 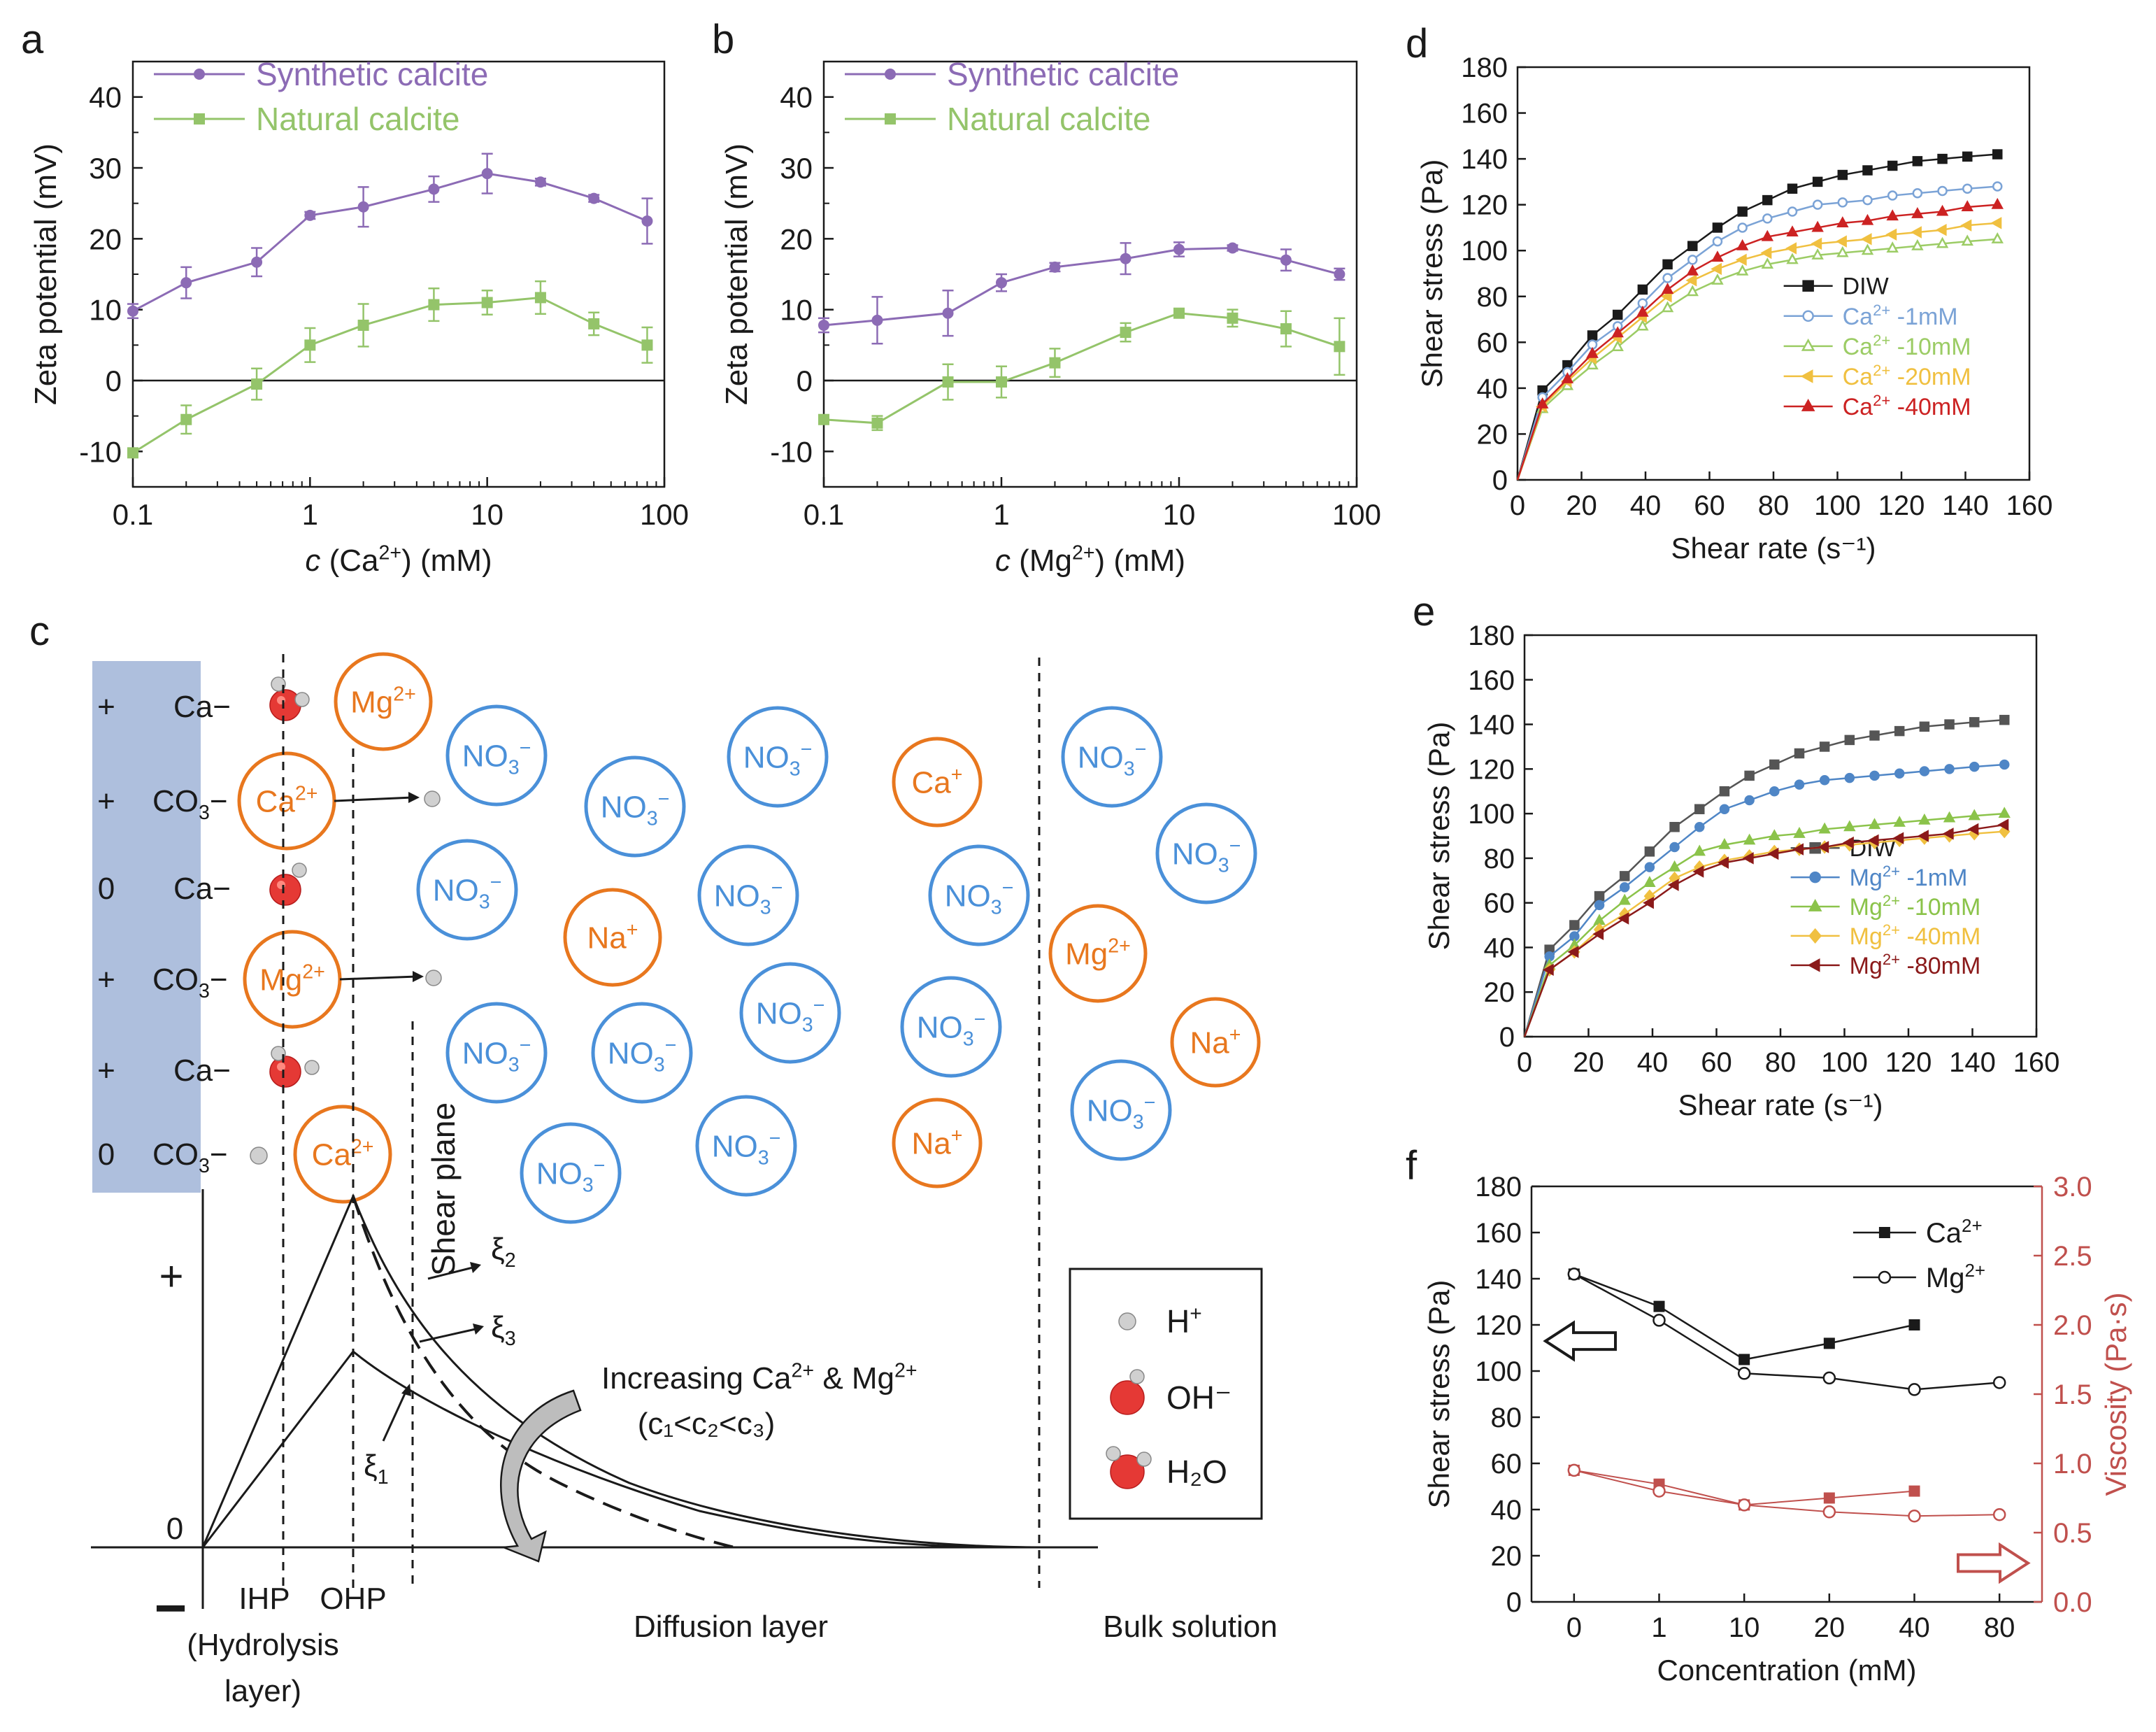 I want to click on plus-sign-part: +, so click(x=171, y=1276).